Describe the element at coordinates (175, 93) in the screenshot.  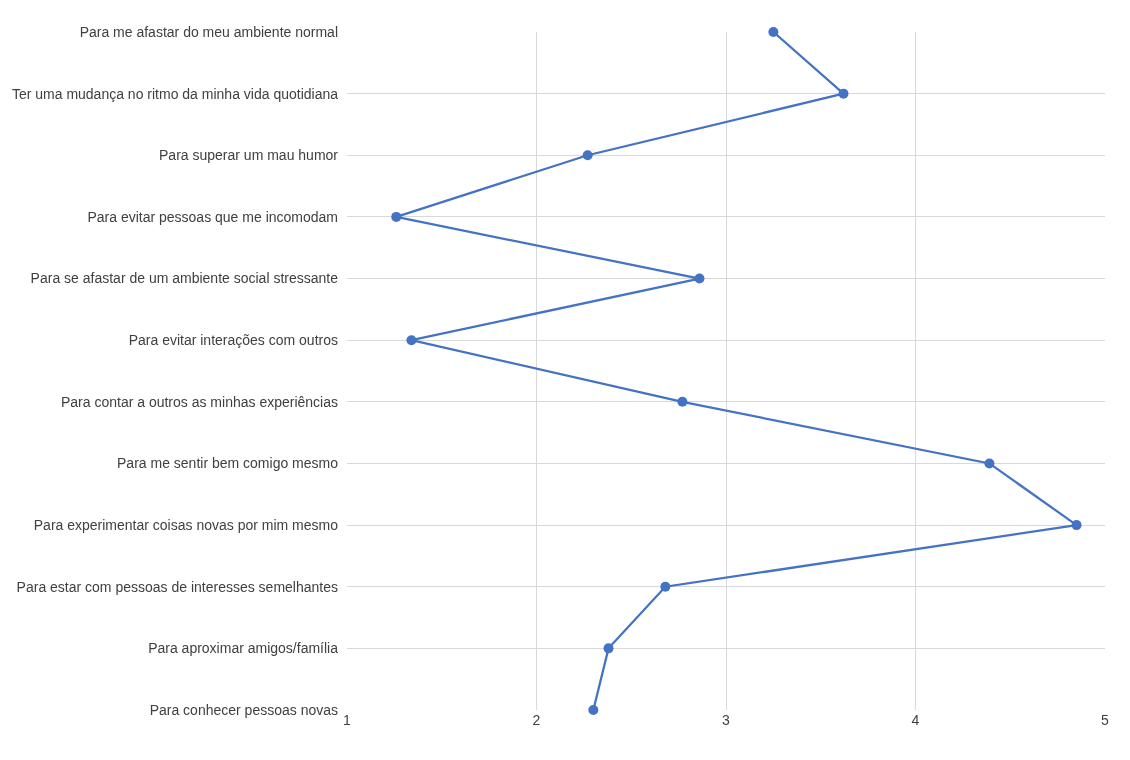
I see `y-tick-label: Ter uma mudança no ritmo da minha vida quotidiana` at that location.